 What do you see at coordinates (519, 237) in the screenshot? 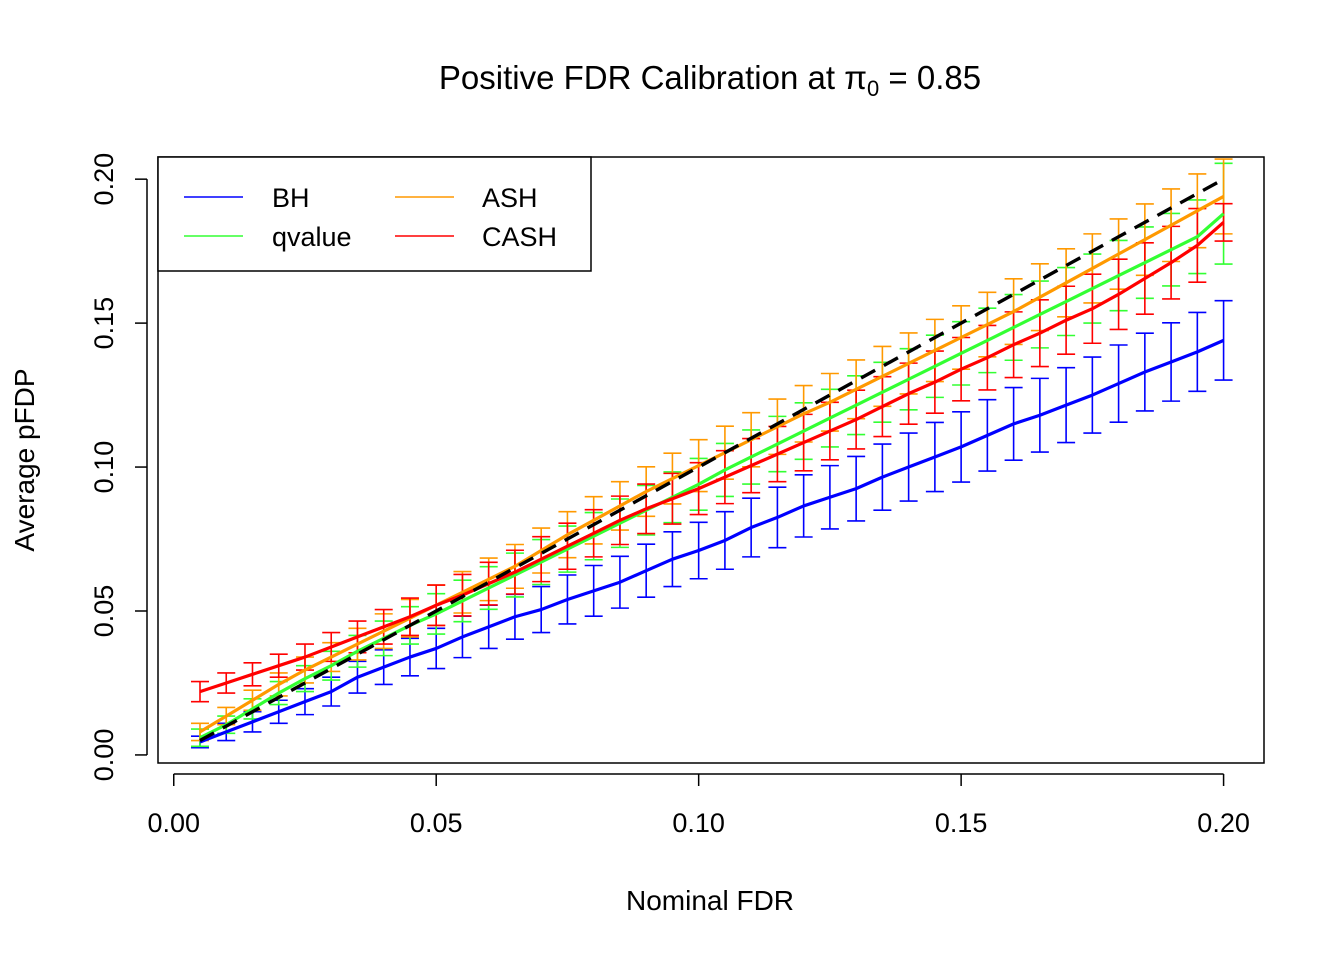
I see `legend-label: CASH` at bounding box center [519, 237].